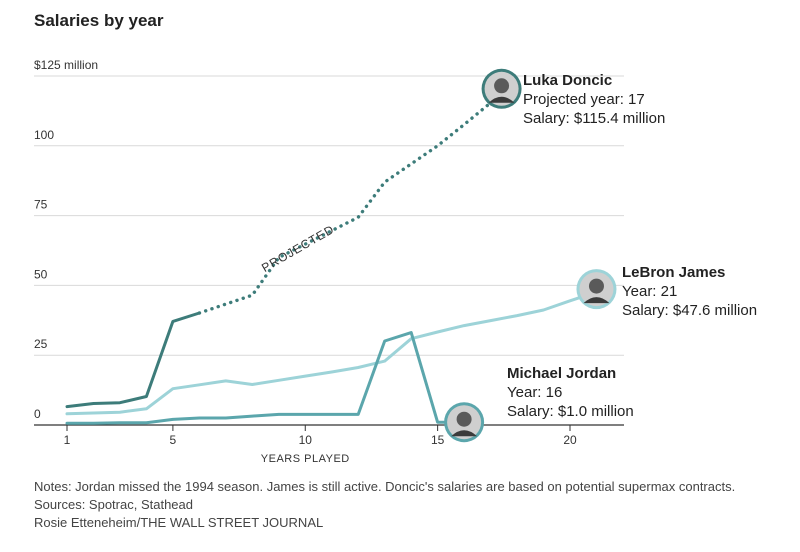 This screenshot has width=800, height=552. I want to click on annotation-salary: Salary: $1.0 million, so click(570, 411).